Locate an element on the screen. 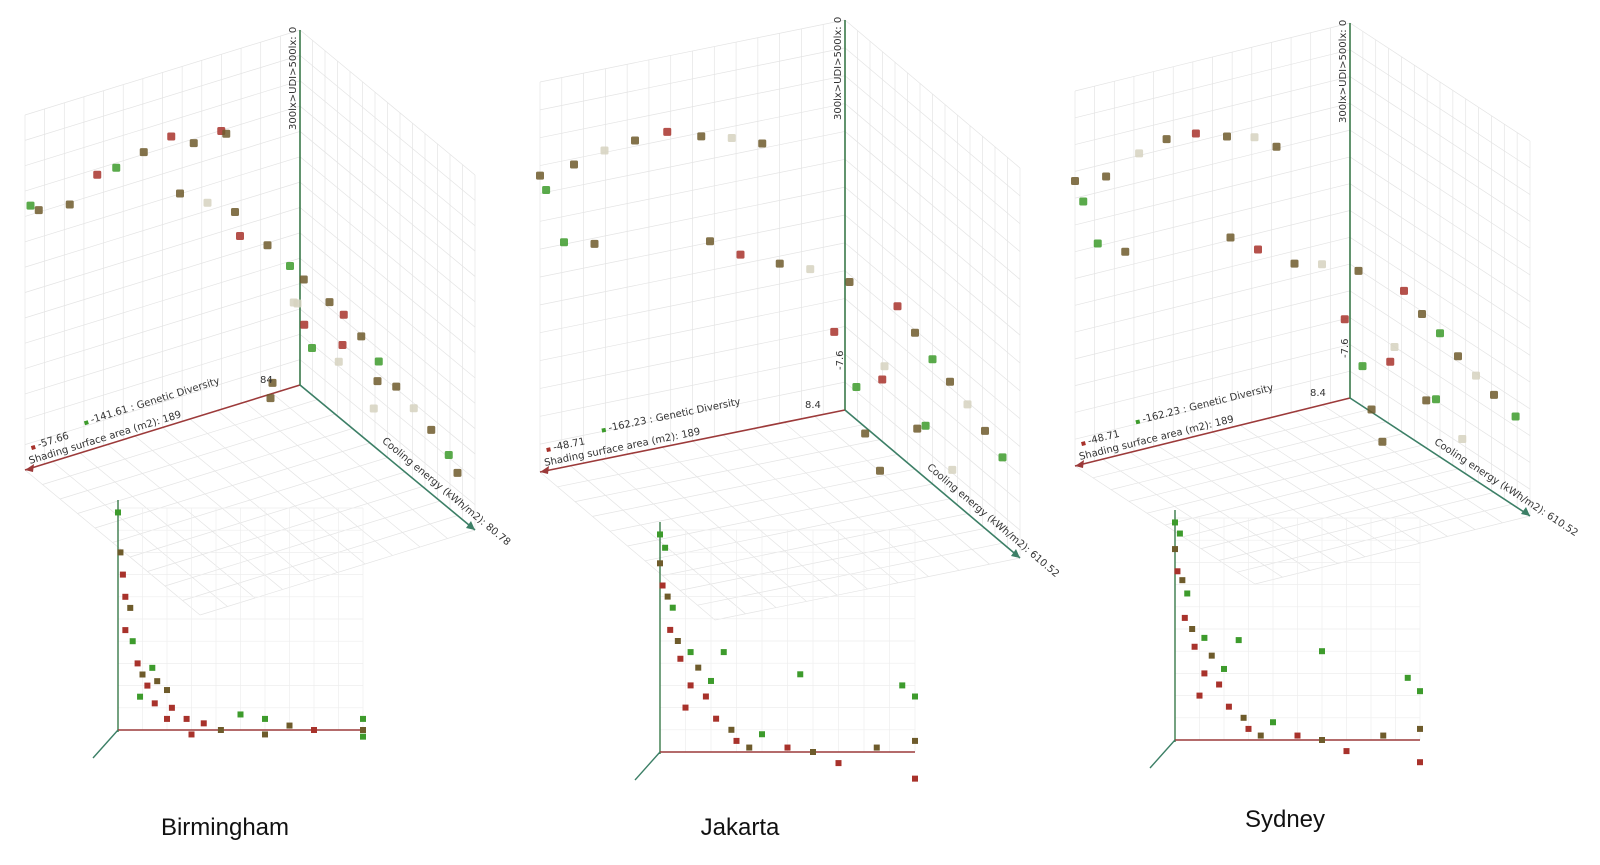  city-label: Sydney is located at coordinates (1285, 819).